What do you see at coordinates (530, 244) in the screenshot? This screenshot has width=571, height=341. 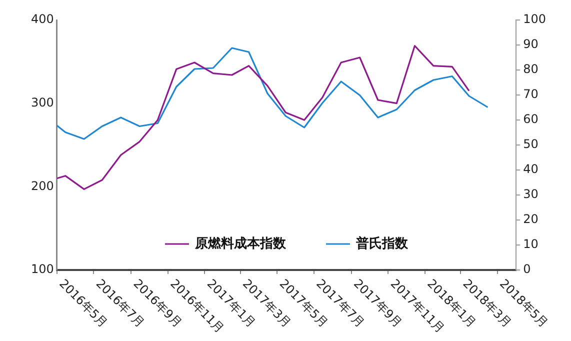 I see `y2-tick-label: 10` at bounding box center [530, 244].